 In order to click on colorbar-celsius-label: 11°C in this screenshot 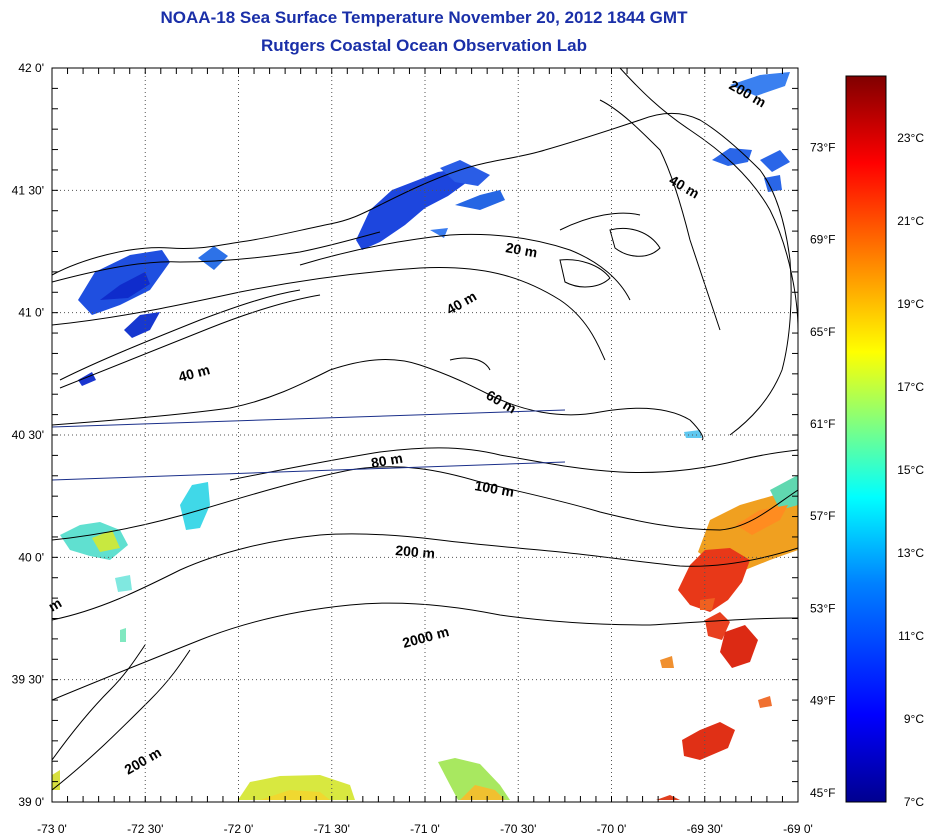, I will do `click(911, 636)`.